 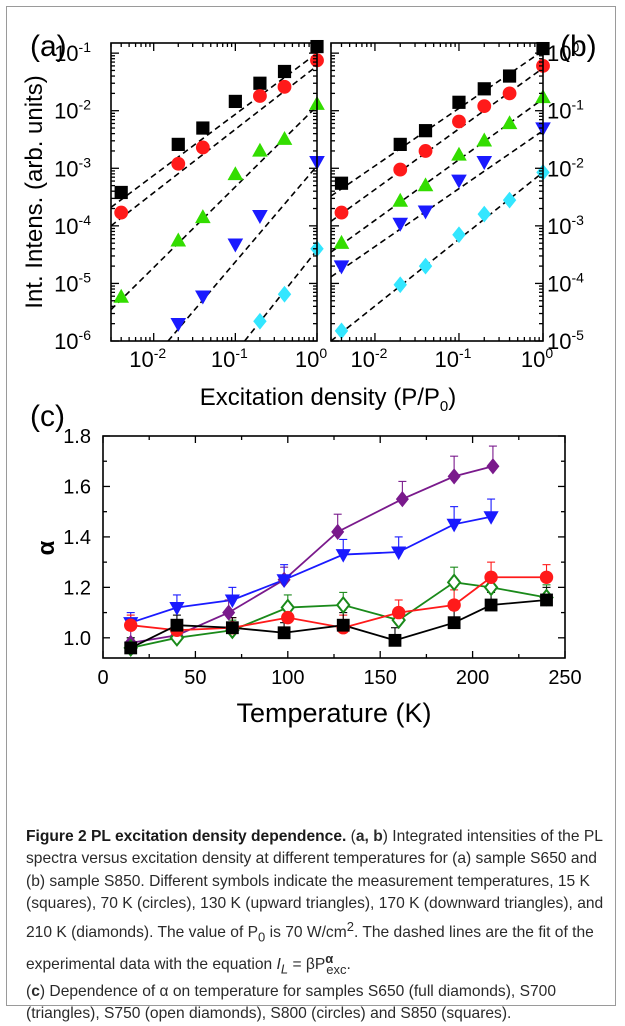 What do you see at coordinates (307, 965) in the screenshot?
I see `eq-body: = βP` at bounding box center [307, 965].